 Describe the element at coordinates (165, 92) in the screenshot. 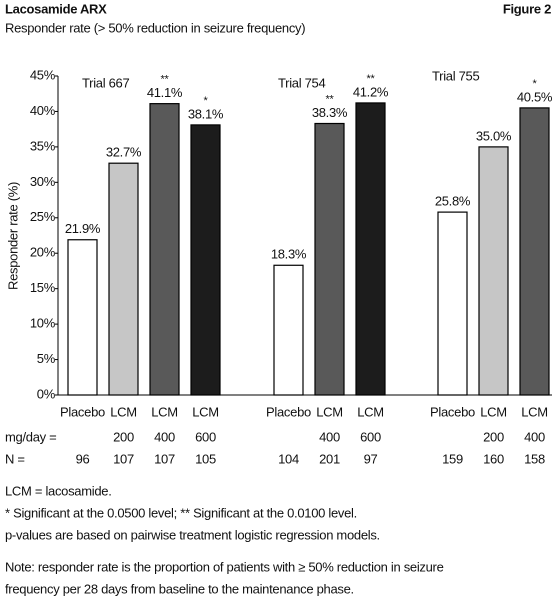

I see `value-label: 41.1%` at that location.